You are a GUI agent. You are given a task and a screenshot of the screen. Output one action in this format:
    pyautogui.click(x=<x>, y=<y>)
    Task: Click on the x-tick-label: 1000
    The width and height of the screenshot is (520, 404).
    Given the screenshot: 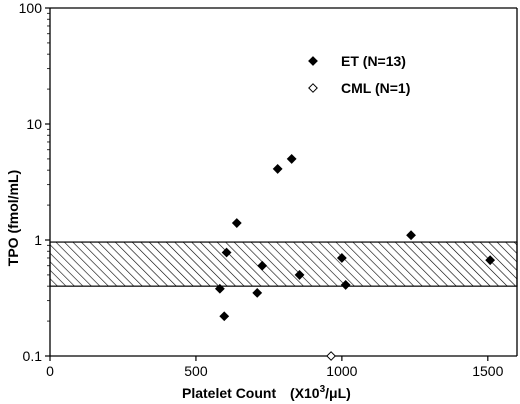 What is the action you would take?
    pyautogui.click(x=341, y=371)
    